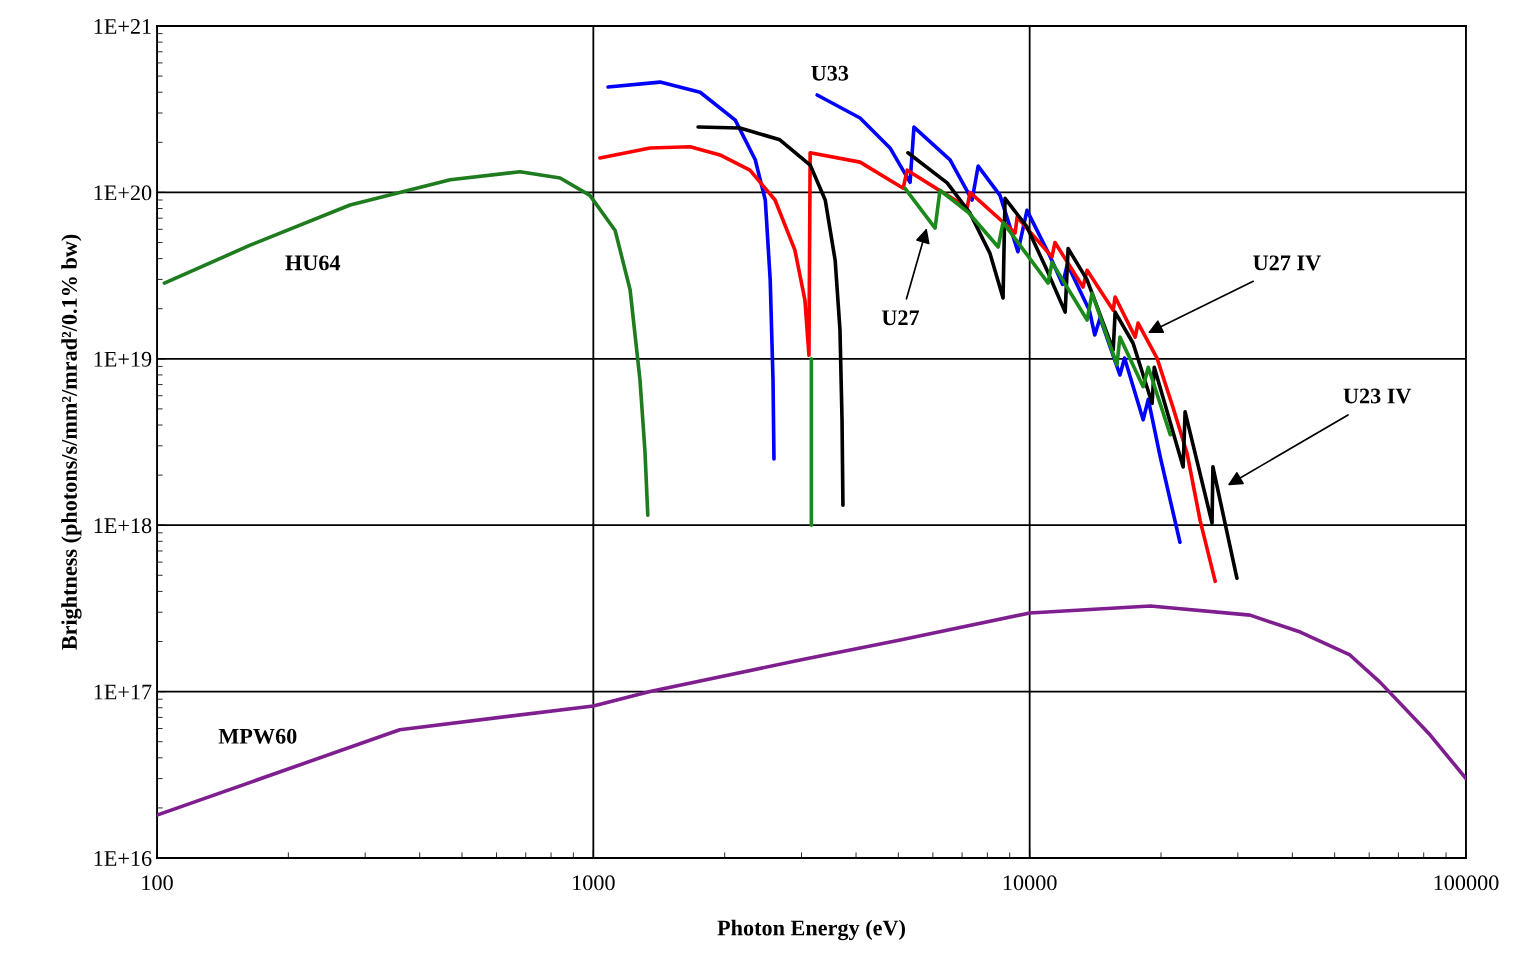 Image resolution: width=1515 pixels, height=974 pixels. I want to click on y-tick-label: 1E+17, so click(123, 692).